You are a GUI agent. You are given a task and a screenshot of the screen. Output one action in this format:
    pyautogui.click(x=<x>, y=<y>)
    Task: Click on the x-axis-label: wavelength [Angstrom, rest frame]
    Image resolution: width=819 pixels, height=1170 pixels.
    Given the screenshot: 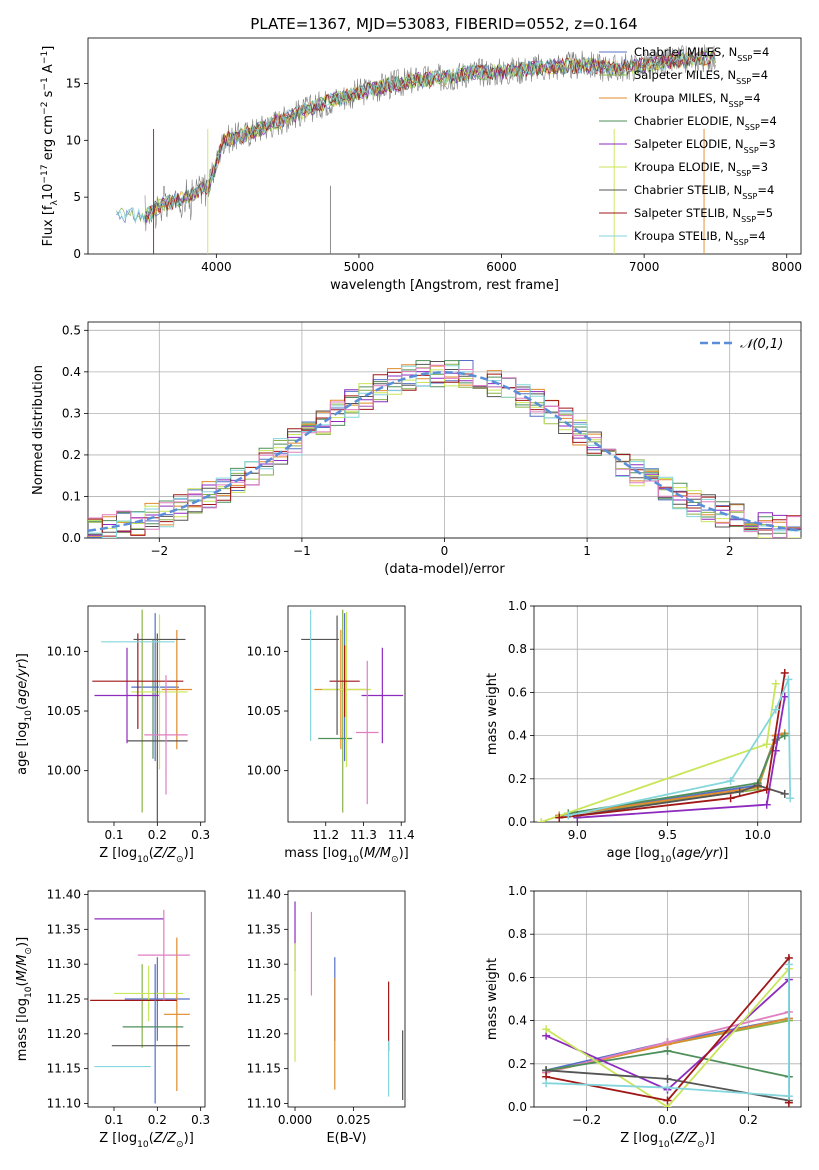 What is the action you would take?
    pyautogui.click(x=444, y=285)
    